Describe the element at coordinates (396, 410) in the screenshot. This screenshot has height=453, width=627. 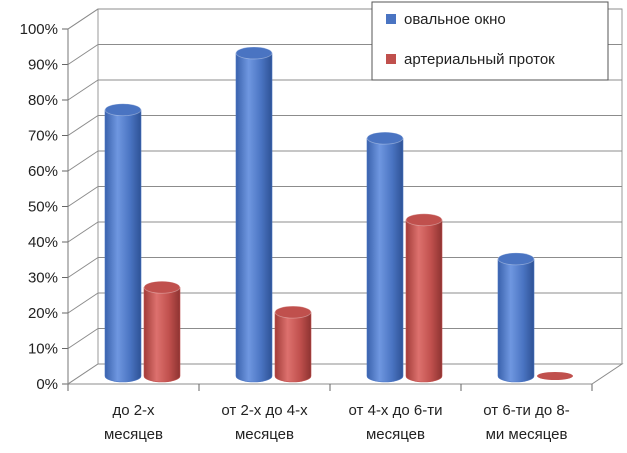
I see `x-category-label: от 4-х до 6-ти` at that location.